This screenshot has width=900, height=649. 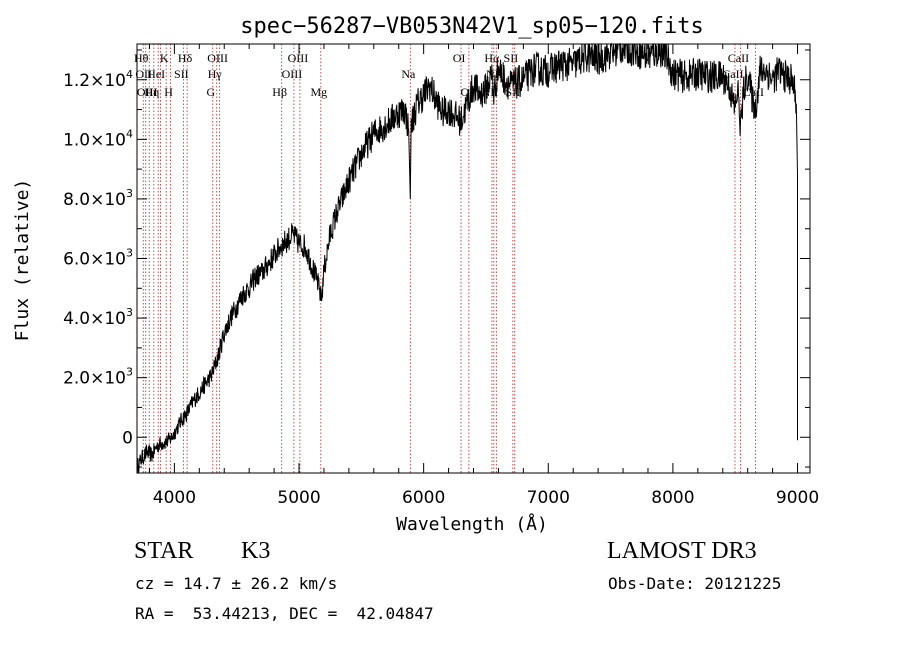 I want to click on coordinates: RA = 53.44213, DEC = 42.04847, so click(x=284, y=613).